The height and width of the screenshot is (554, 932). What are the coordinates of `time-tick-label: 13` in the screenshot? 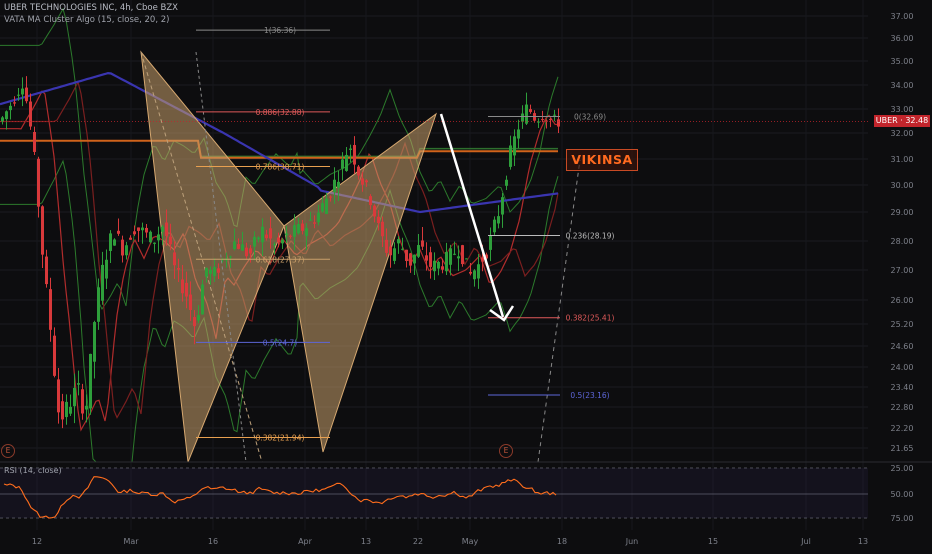 It's located at (366, 541).